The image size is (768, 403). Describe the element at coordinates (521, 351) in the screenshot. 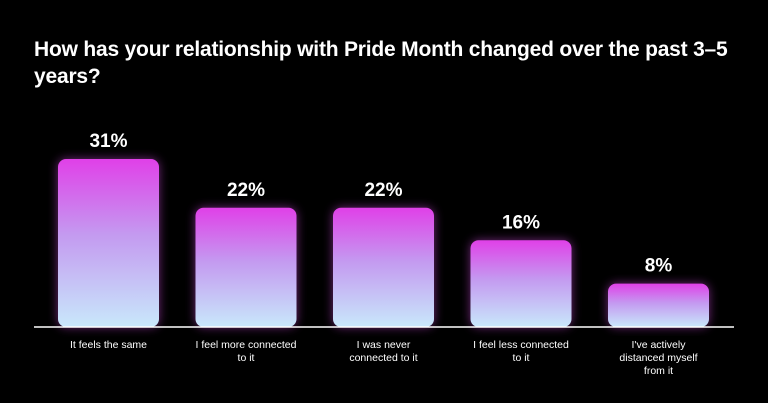

I see `category-label: I feel less connected to it` at that location.